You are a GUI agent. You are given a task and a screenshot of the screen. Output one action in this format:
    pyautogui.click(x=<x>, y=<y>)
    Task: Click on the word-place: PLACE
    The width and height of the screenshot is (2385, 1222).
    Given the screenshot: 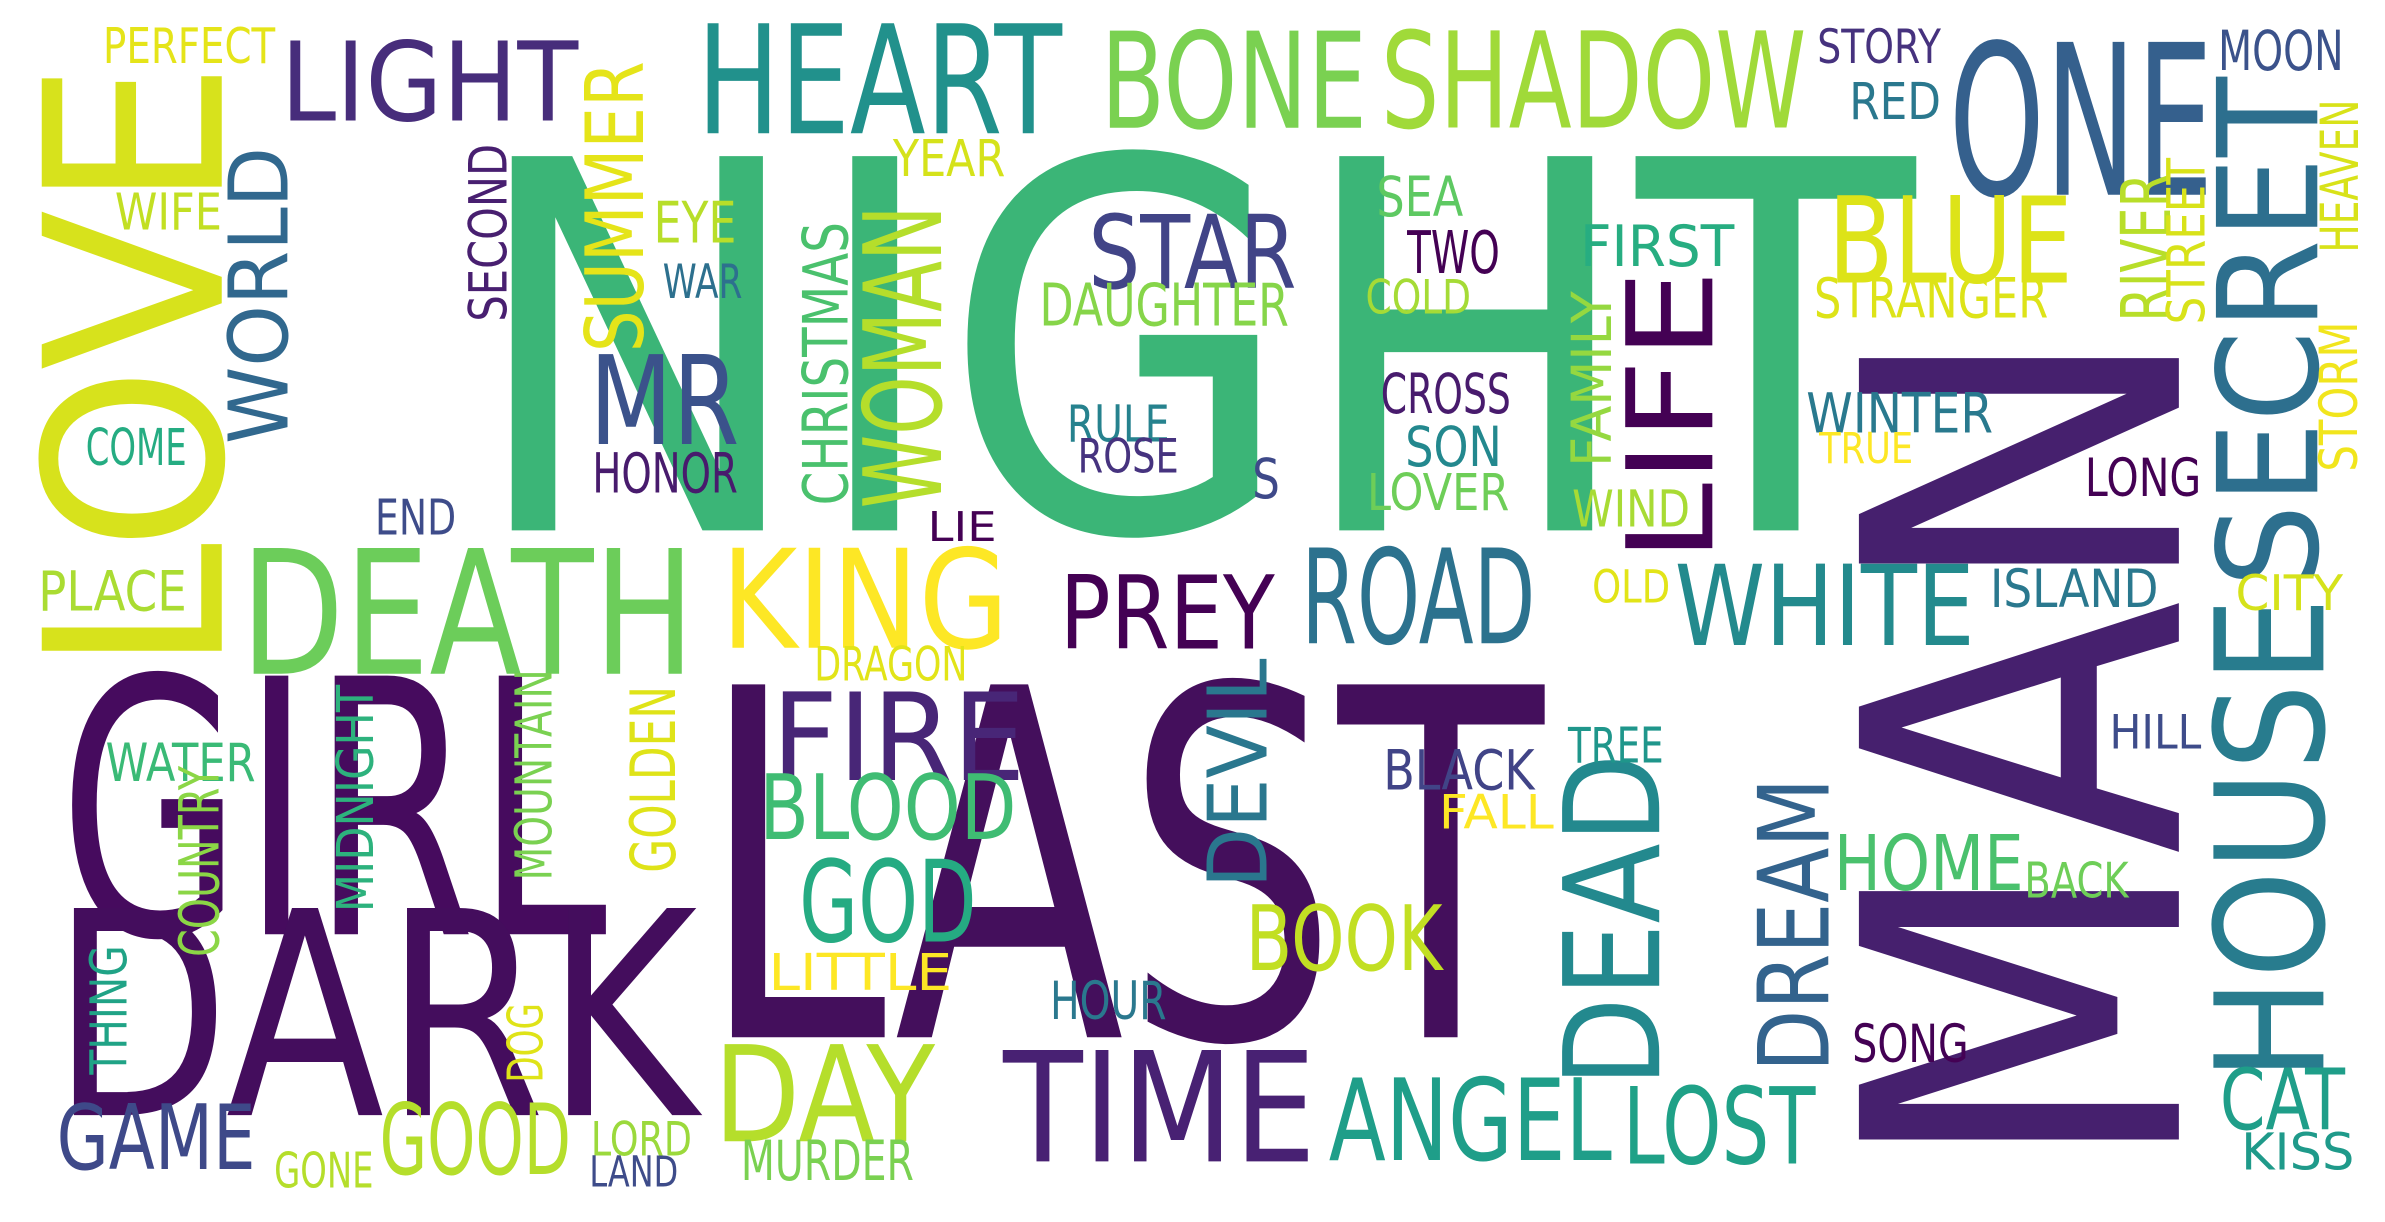 What is the action you would take?
    pyautogui.click(x=112, y=593)
    